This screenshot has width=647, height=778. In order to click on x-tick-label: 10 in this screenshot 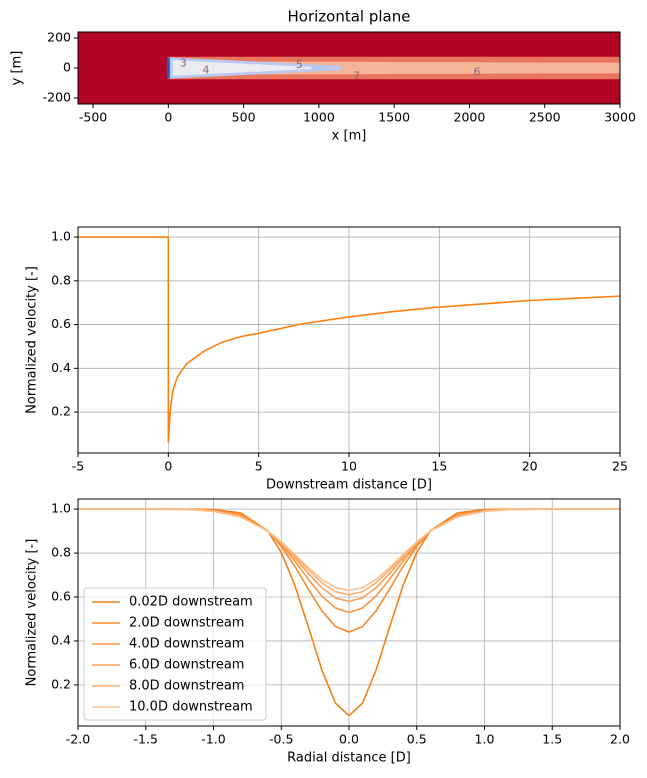, I will do `click(349, 466)`.